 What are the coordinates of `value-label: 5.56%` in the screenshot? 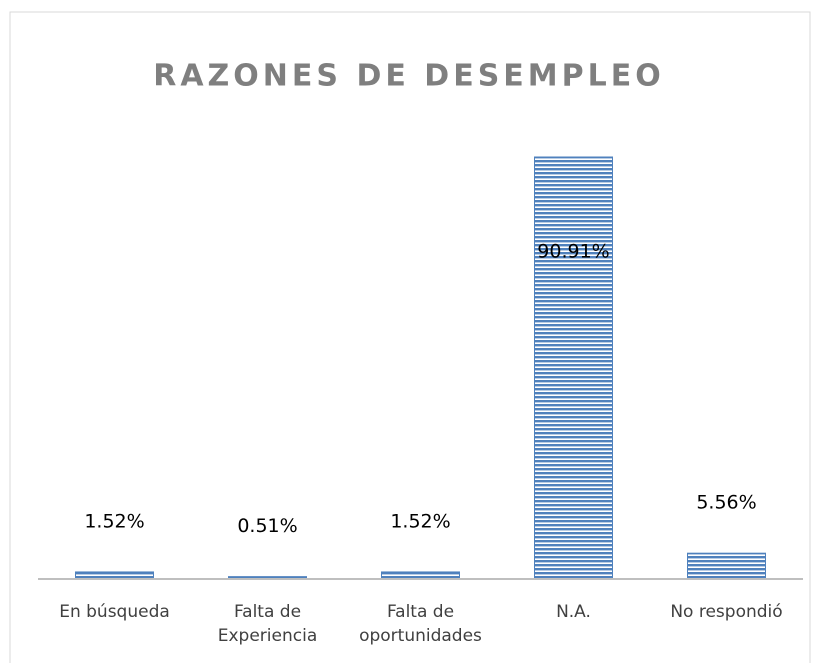 It's located at (726, 503).